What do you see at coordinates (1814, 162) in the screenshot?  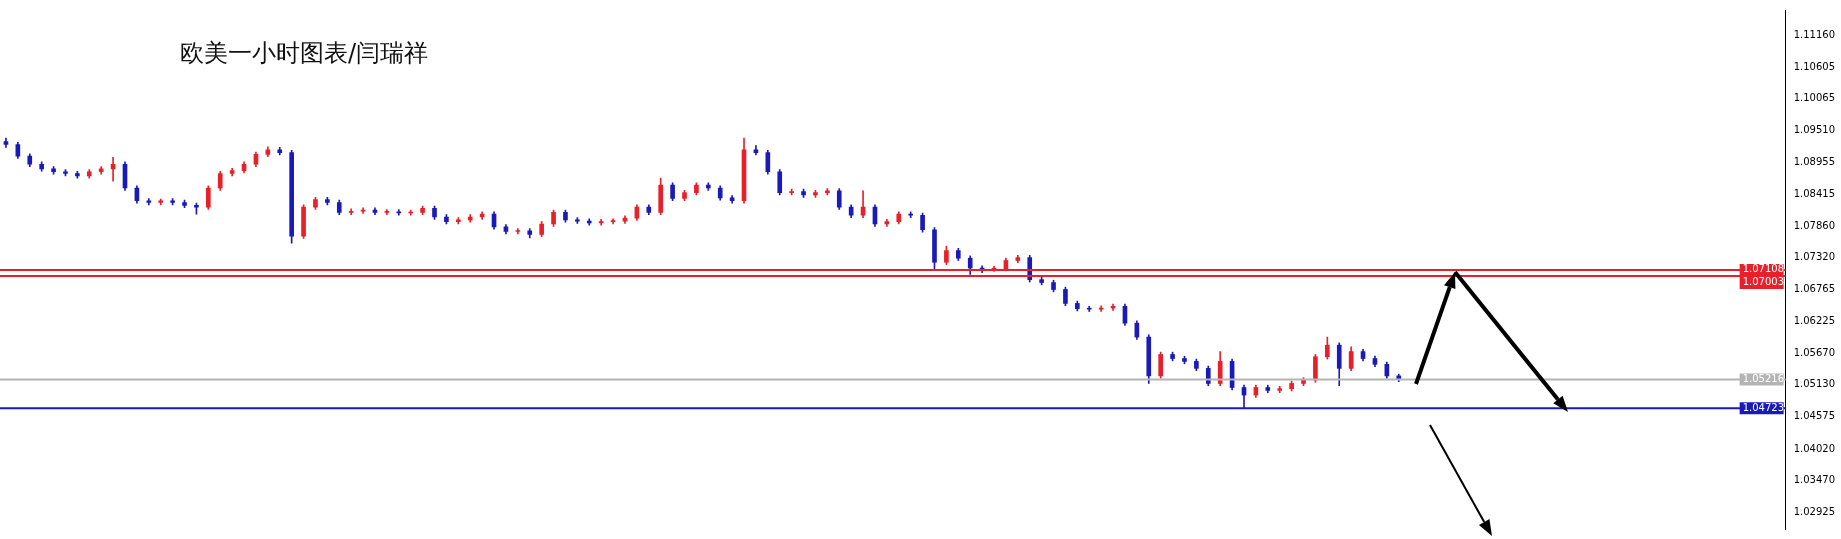 I see `y-tick-label: 1.08955` at bounding box center [1814, 162].